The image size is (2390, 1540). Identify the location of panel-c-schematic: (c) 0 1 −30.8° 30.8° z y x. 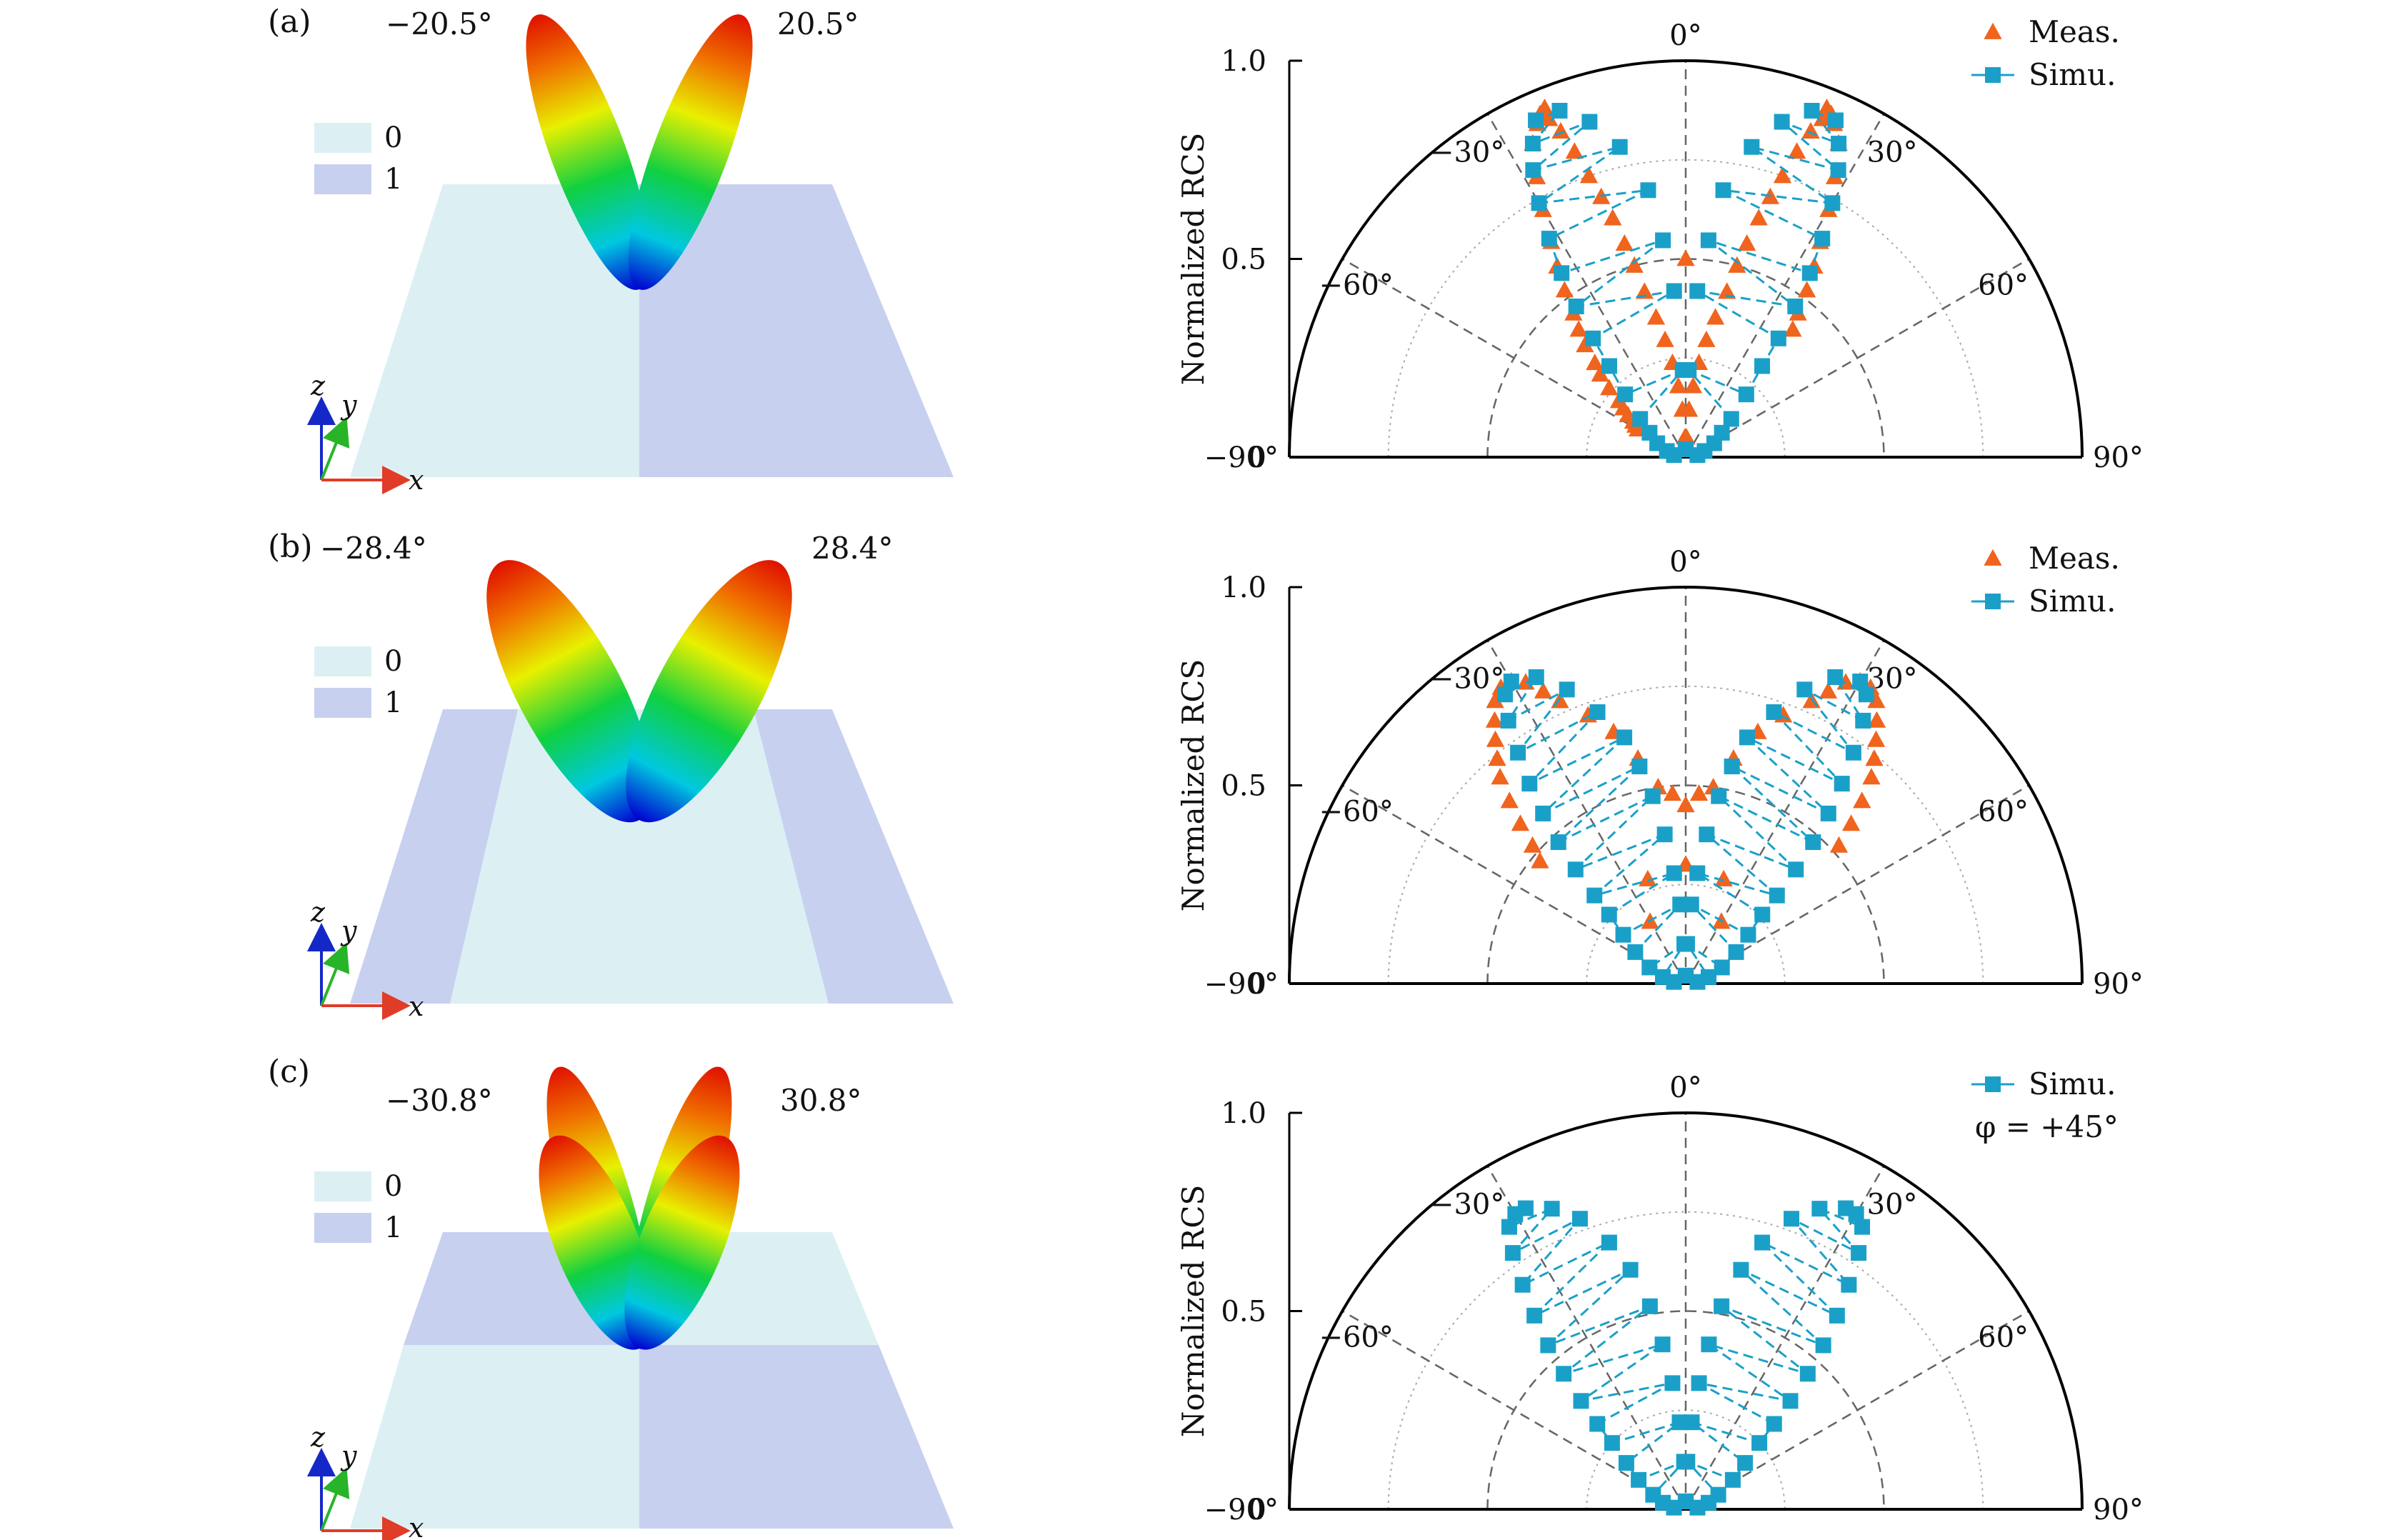
(611, 1297).